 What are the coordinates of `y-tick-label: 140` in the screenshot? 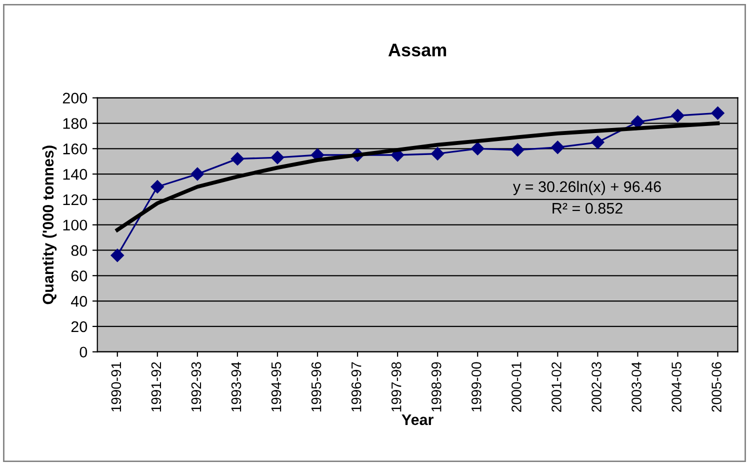 It's located at (75, 174).